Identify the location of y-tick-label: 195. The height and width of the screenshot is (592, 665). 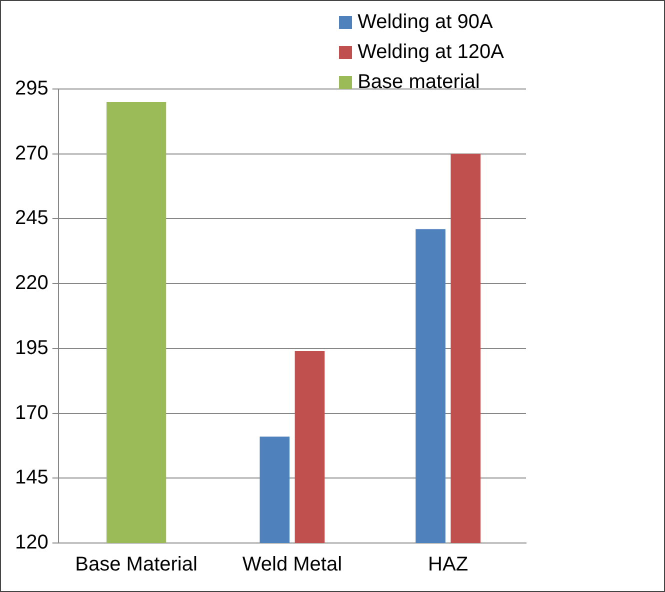
(31, 347).